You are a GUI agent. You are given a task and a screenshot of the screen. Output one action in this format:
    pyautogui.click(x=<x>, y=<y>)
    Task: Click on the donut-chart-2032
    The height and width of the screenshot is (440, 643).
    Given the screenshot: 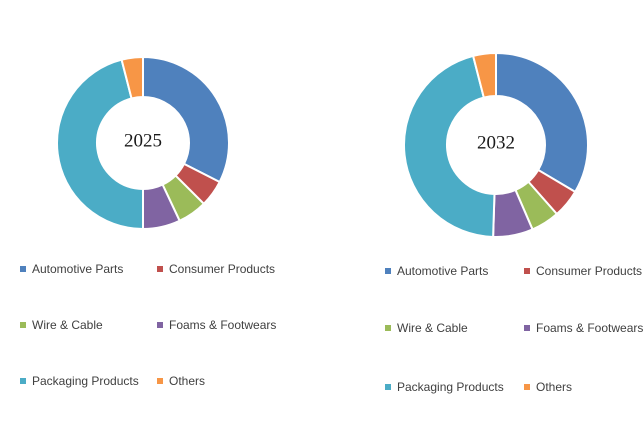 What is the action you would take?
    pyautogui.click(x=496, y=144)
    